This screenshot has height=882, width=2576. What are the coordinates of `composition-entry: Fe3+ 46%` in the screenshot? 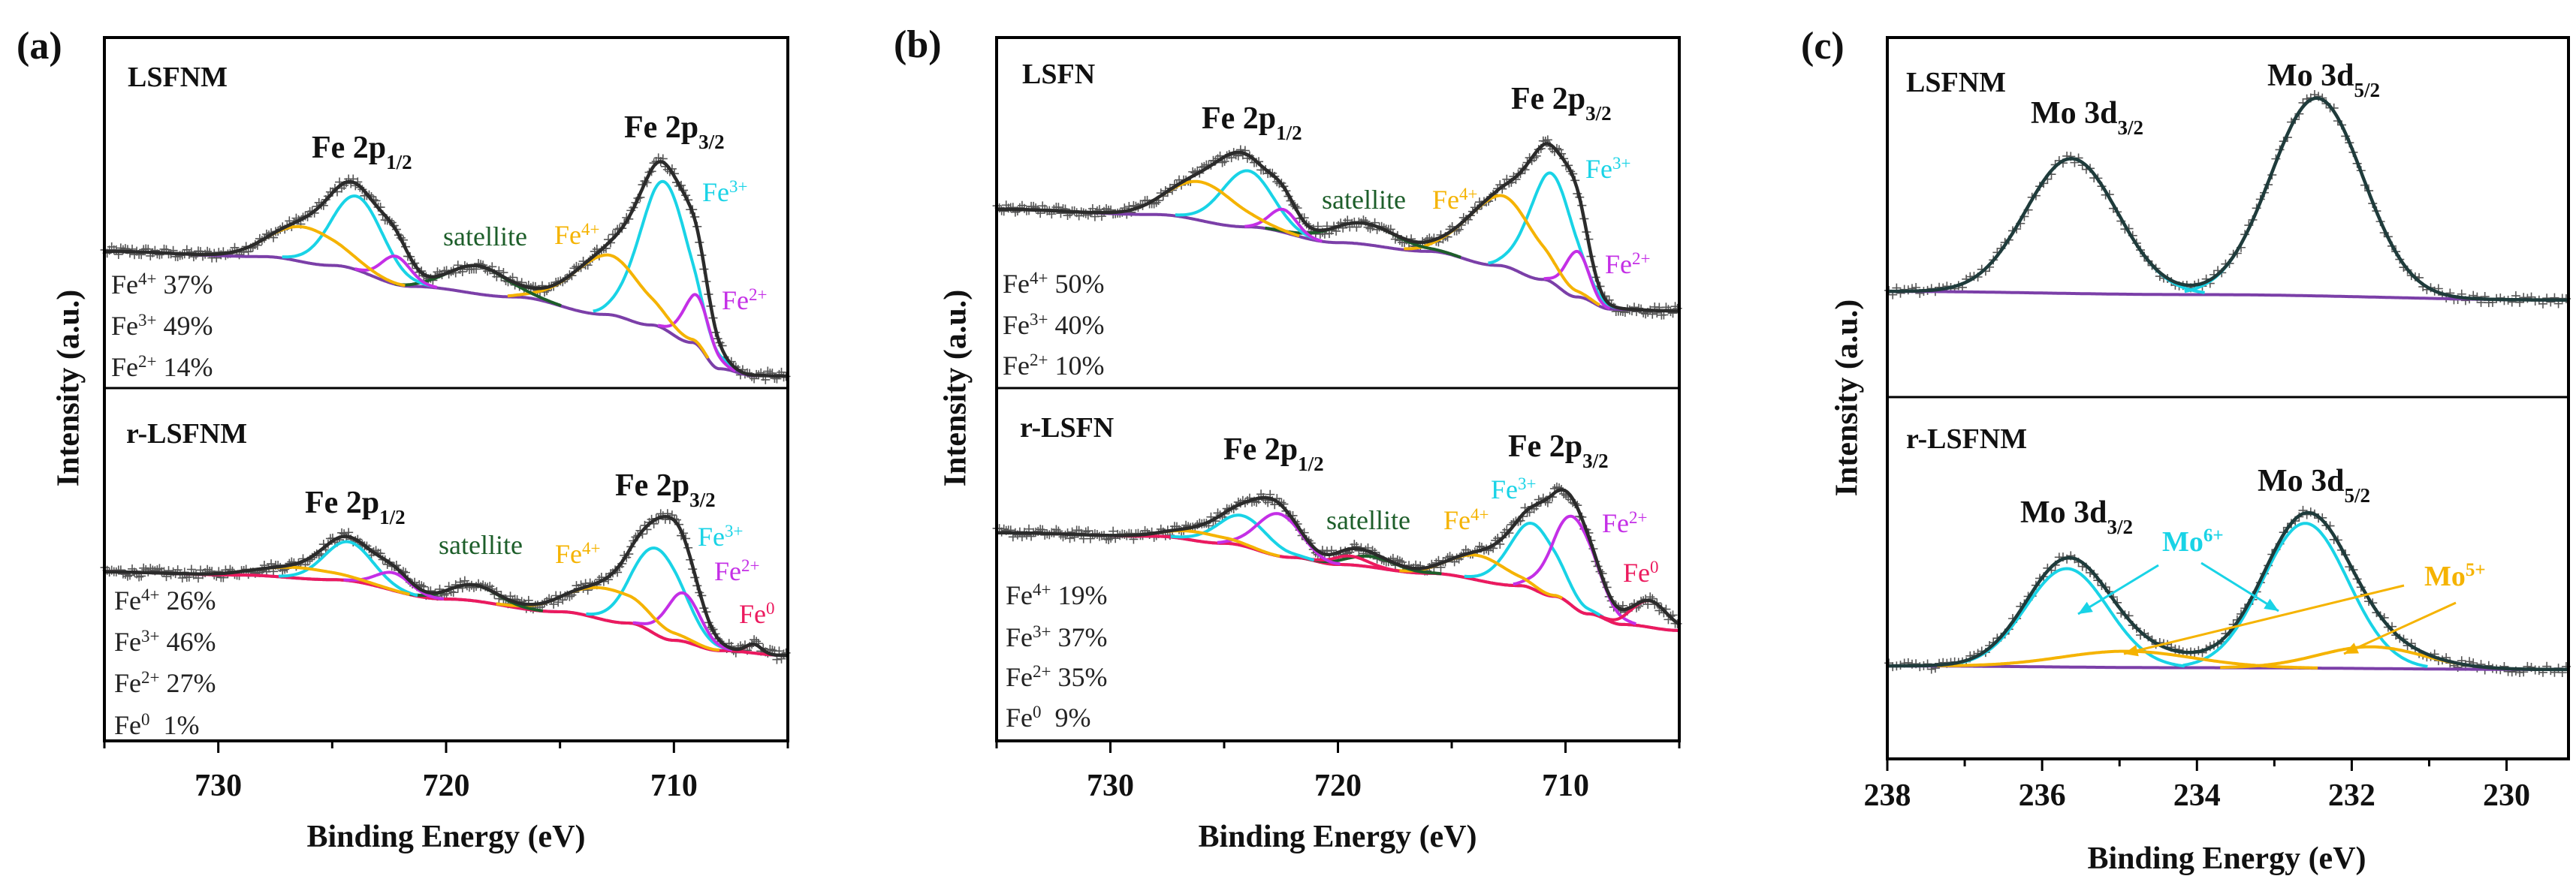 It's located at (165, 642).